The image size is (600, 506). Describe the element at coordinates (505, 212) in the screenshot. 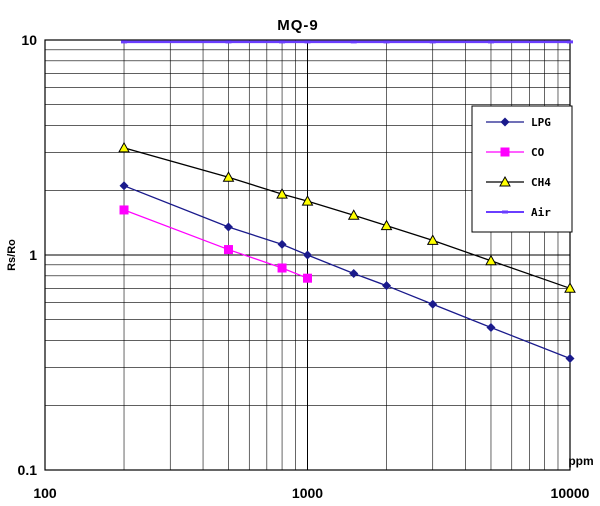

I see `legend-marker-air` at that location.